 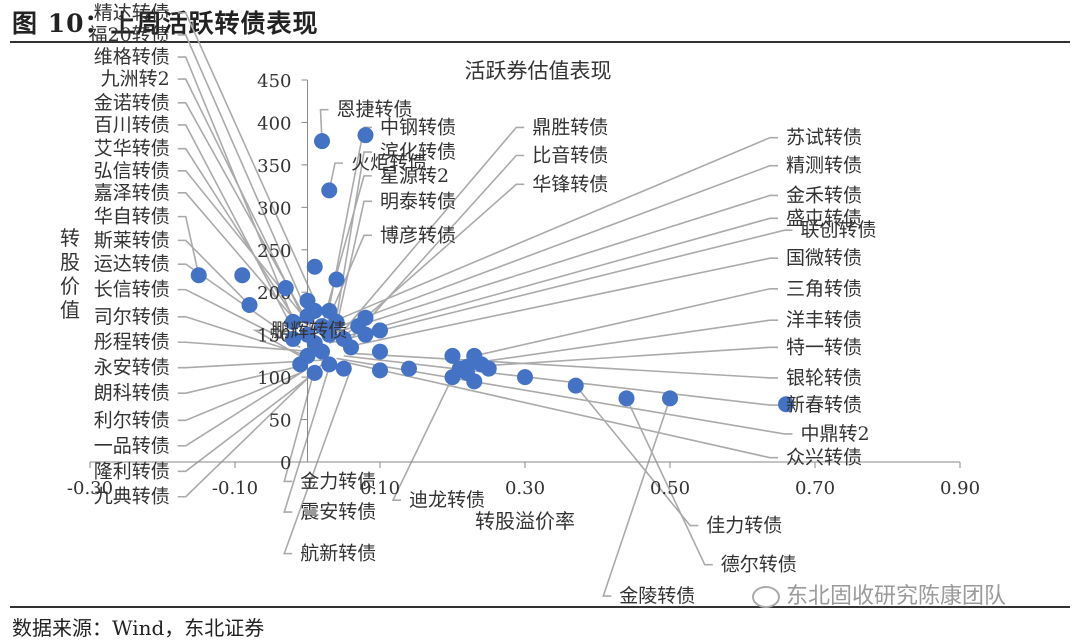 What do you see at coordinates (570, 127) in the screenshot?
I see `point-label: 鼎胜转债` at bounding box center [570, 127].